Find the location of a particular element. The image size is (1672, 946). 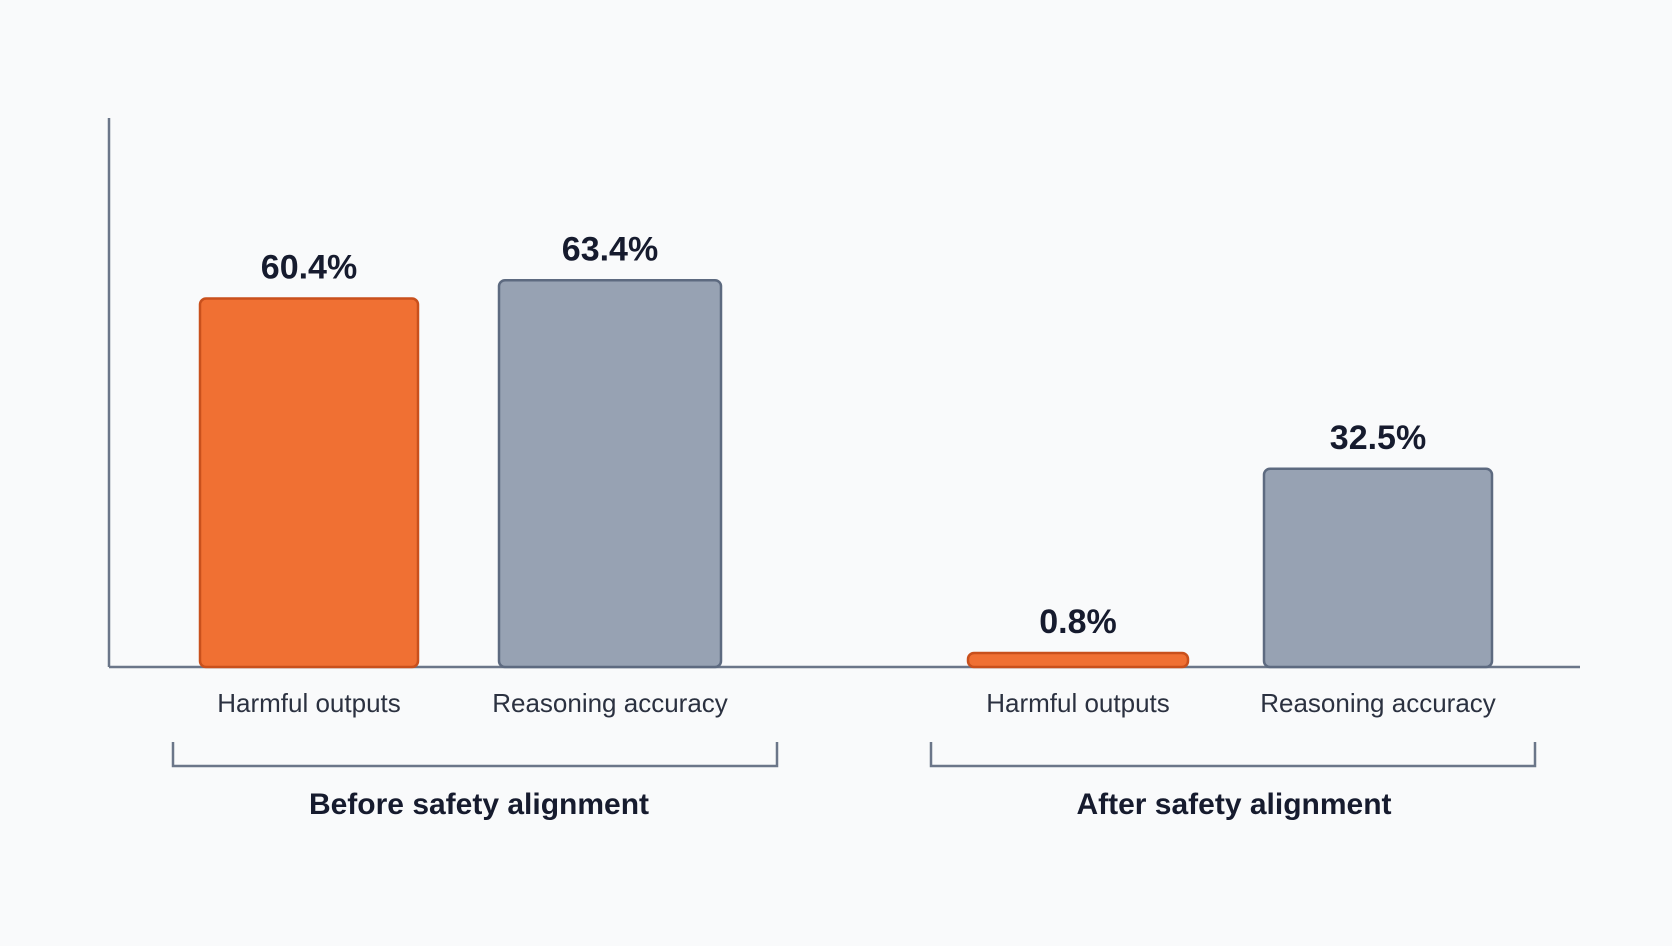

category-label-after-harmful: Harmful outputs is located at coordinates (1078, 703).